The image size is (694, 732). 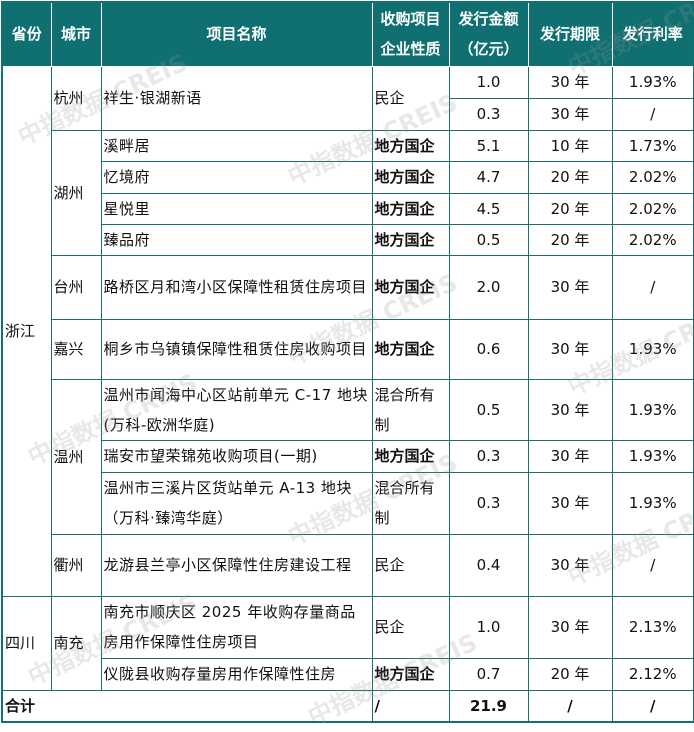 I want to click on table-row: 忆境府 地方国企 4.7 20 年 2.02%, so click(x=348, y=177).